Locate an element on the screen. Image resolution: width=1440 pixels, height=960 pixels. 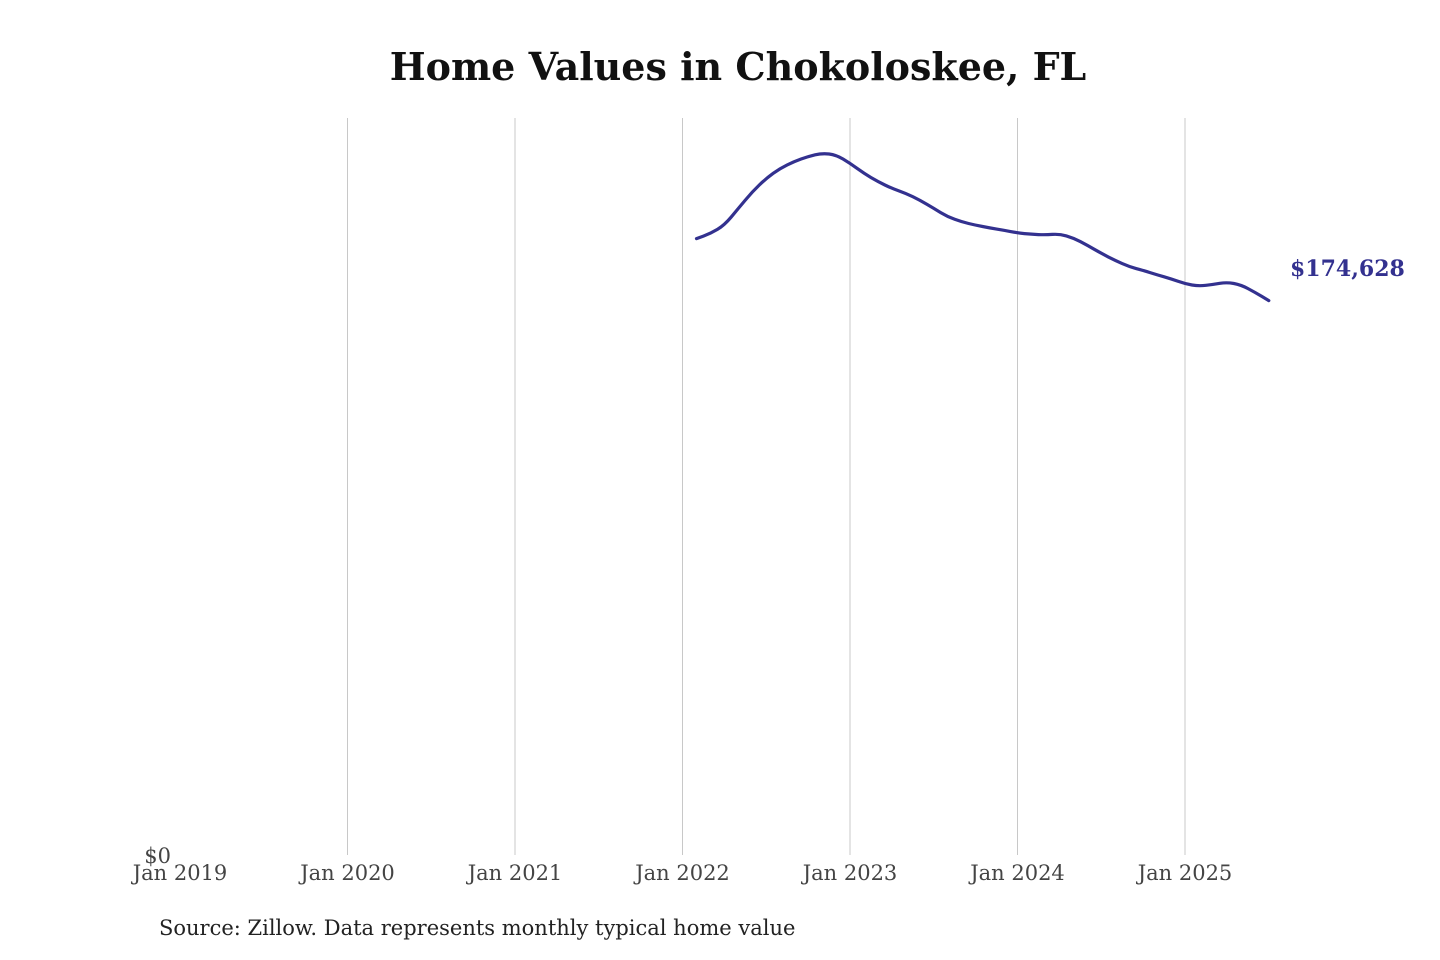
x-tick-label: Jan 2024 is located at coordinates (1016, 873).